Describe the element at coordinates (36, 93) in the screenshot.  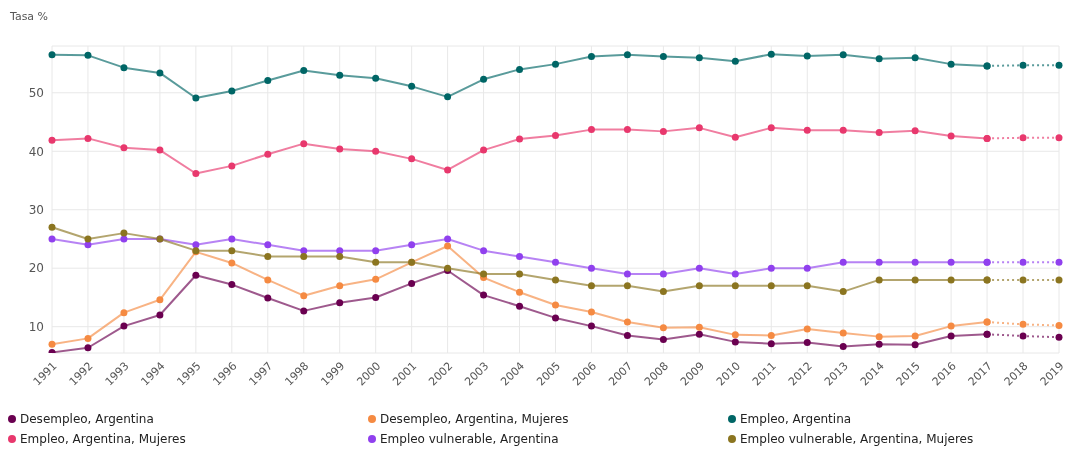
I see `y-tick-label: 50` at that location.